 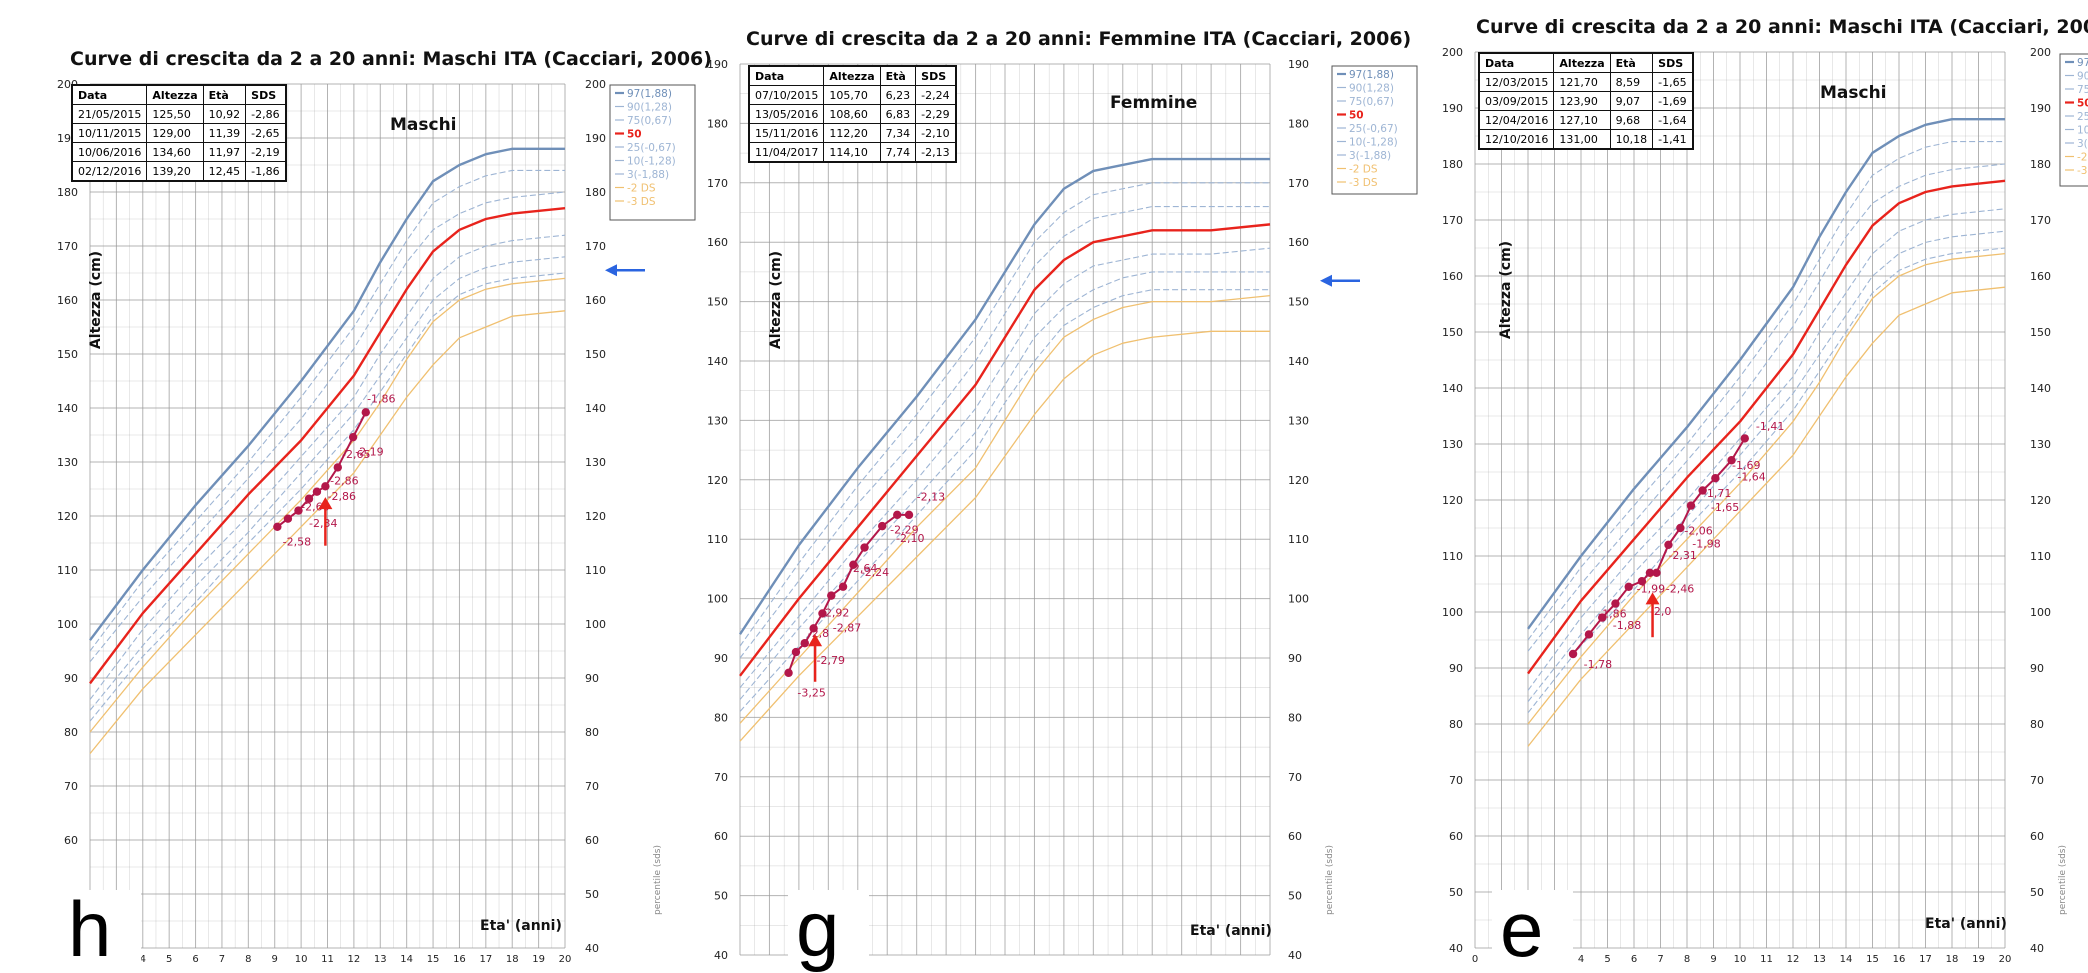 What do you see at coordinates (592, 894) in the screenshot?
I see `y-tick-label-right: 50` at bounding box center [592, 894].